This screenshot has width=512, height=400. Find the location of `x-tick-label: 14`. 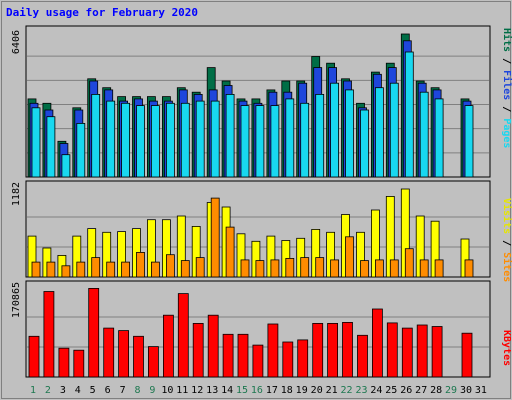

x-tick-label: 14 is located at coordinates (227, 390).